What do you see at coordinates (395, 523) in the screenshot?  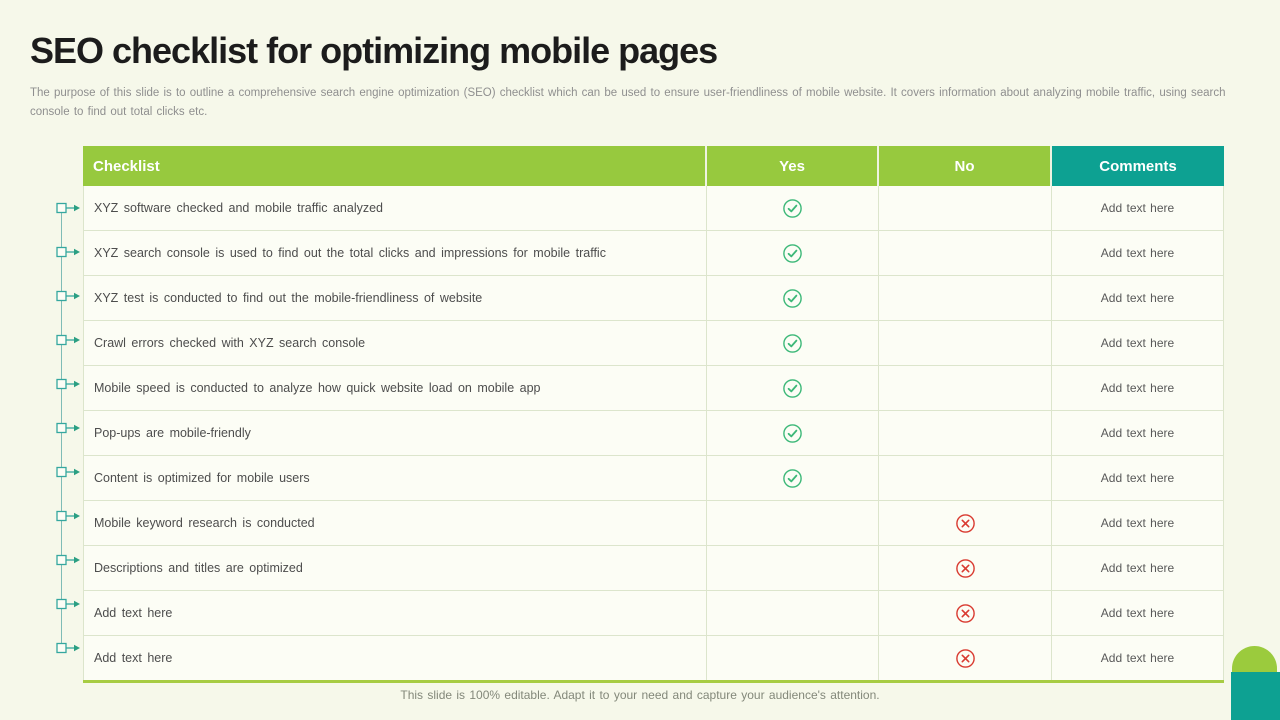 I see `checklist-cell: Mobile keyword research is conducted` at bounding box center [395, 523].